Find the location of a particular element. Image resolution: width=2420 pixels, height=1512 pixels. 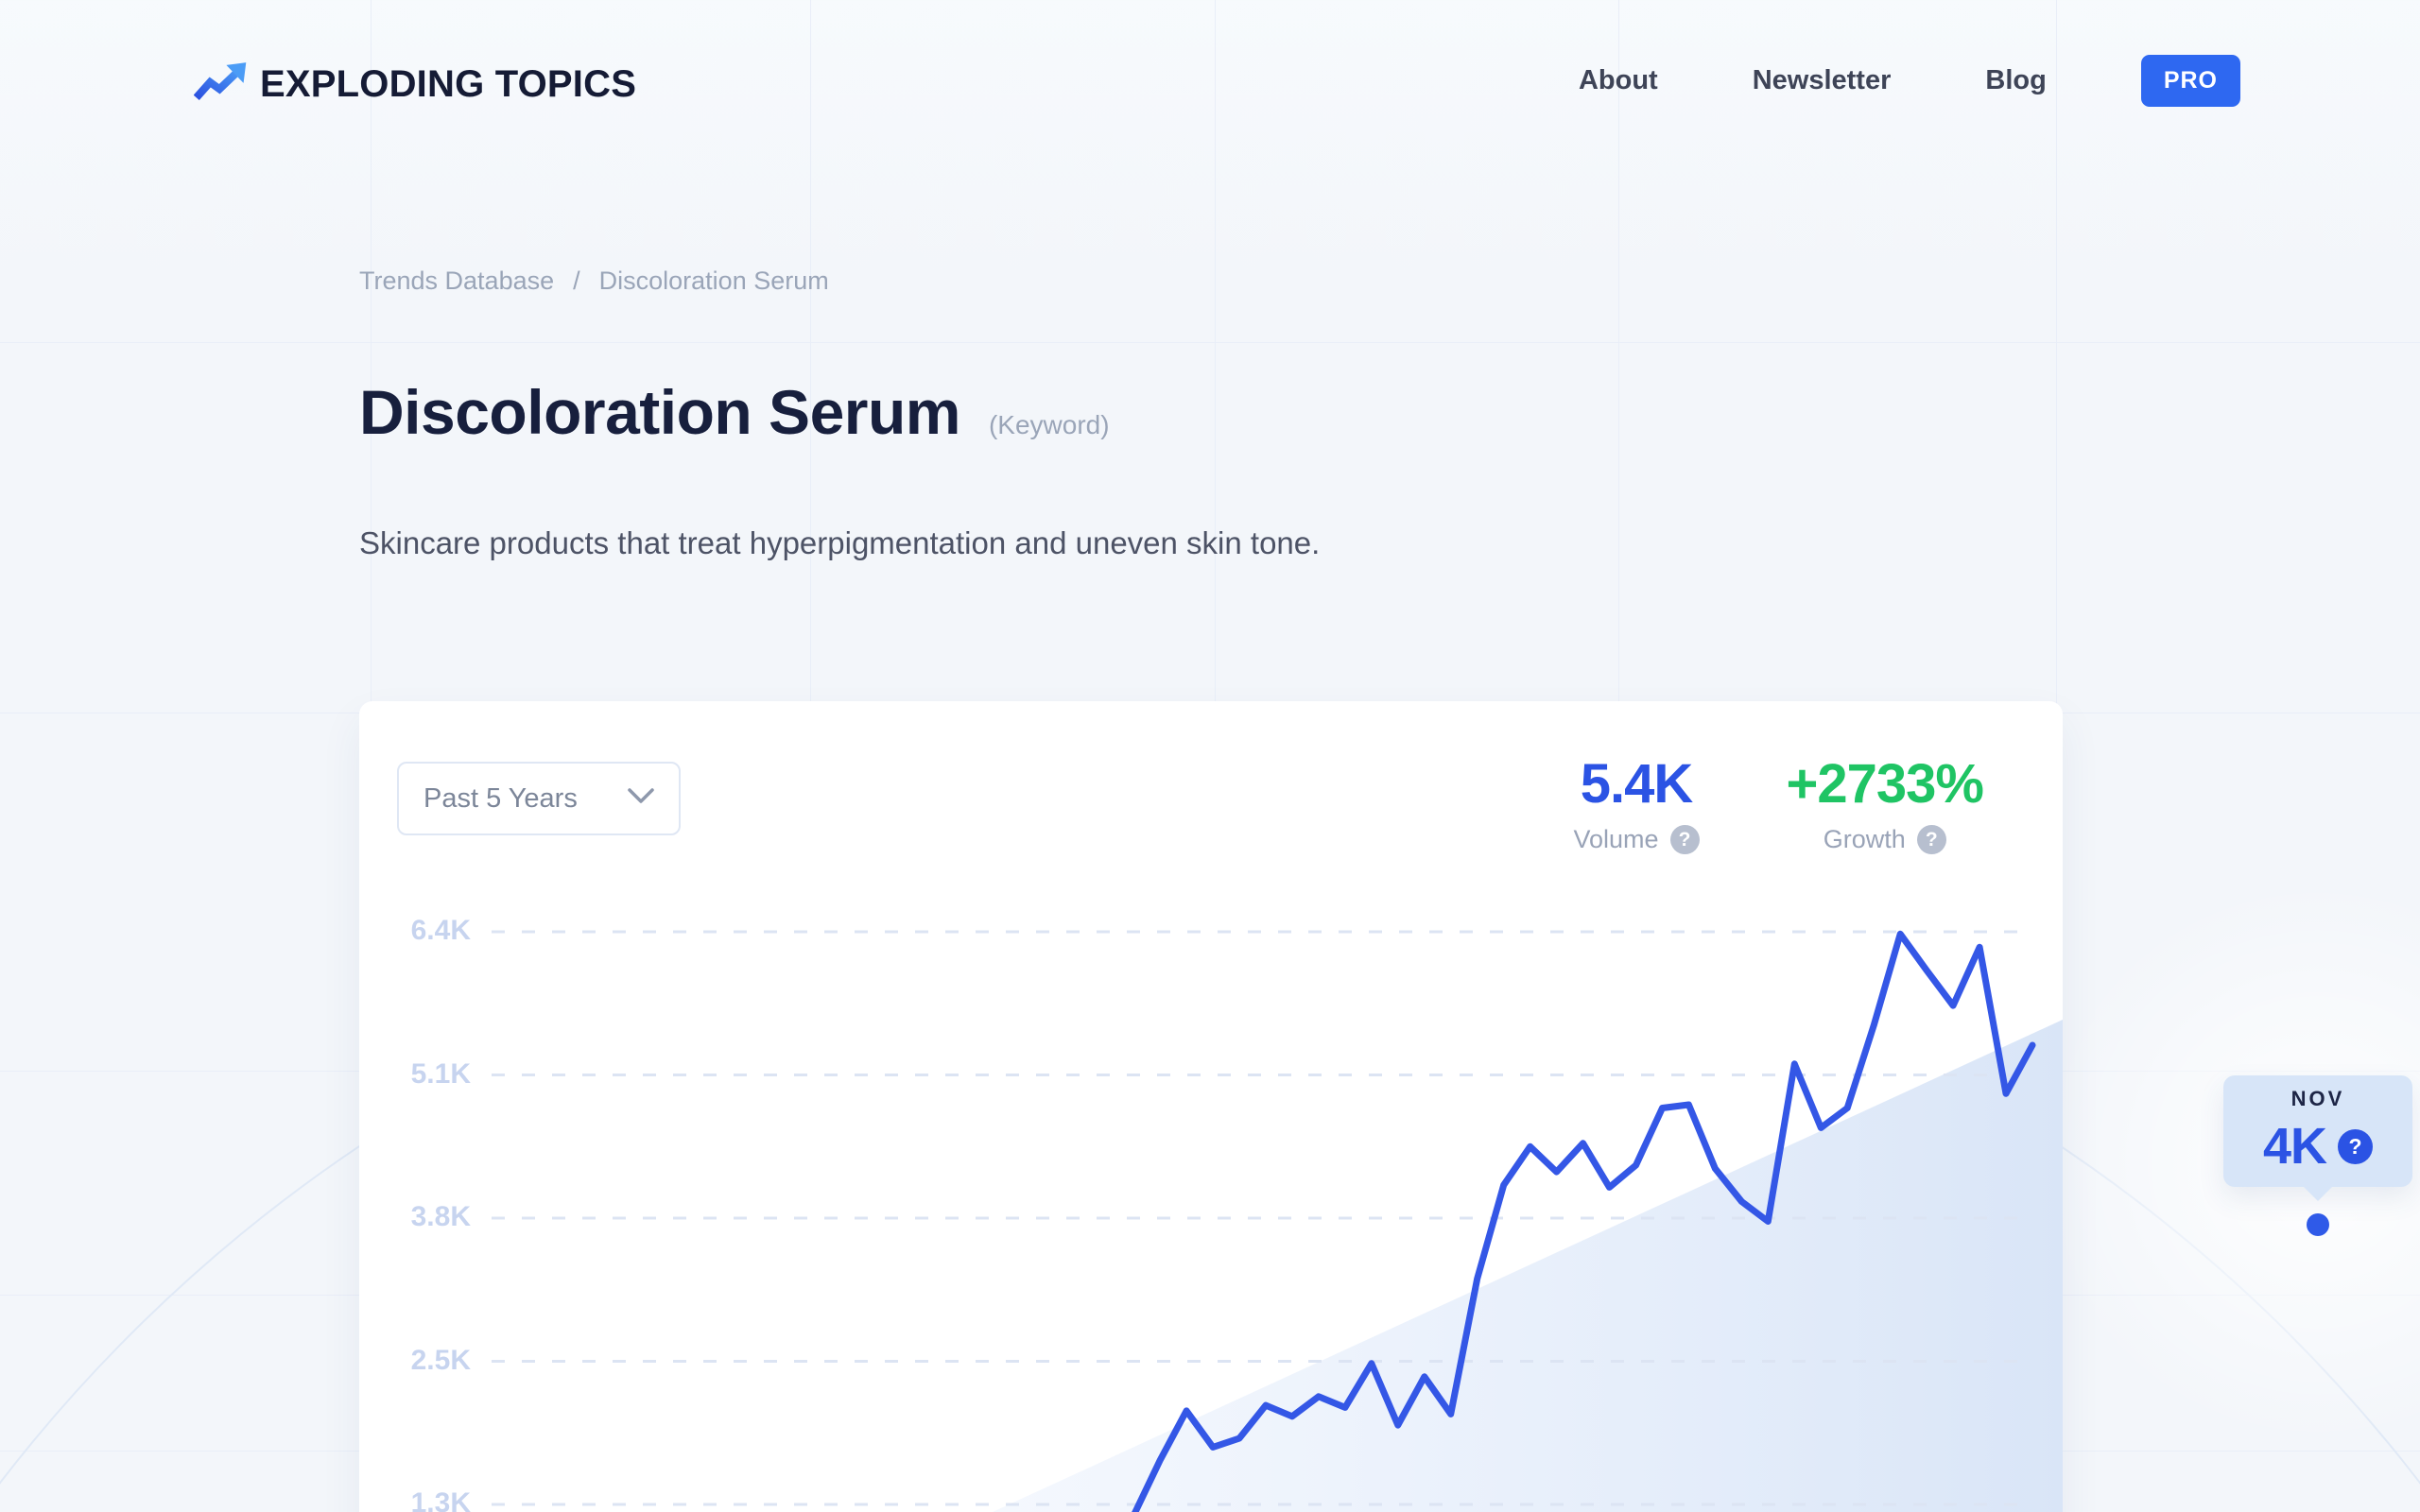

growth-value: +2733% is located at coordinates (1885, 784).